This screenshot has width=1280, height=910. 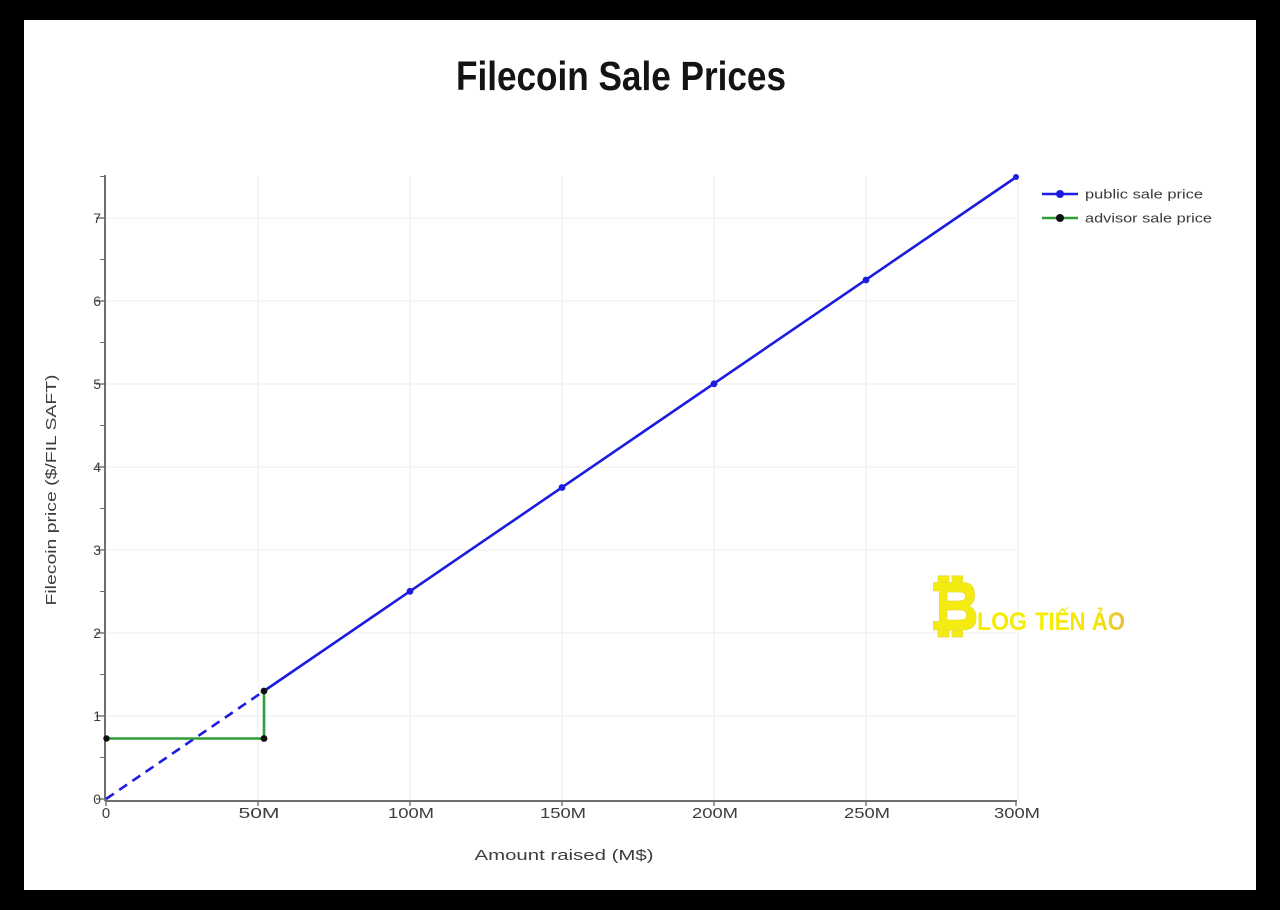 I want to click on svg-text: TIẾN ẢO, so click(x=1080, y=621).